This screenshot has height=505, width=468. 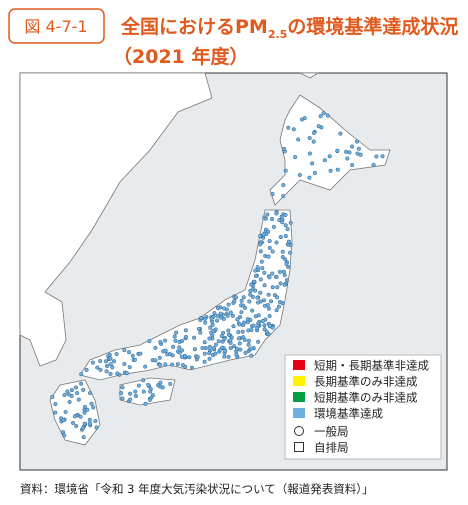 I want to click on figure-label: 図 4-7-1, so click(x=55, y=26).